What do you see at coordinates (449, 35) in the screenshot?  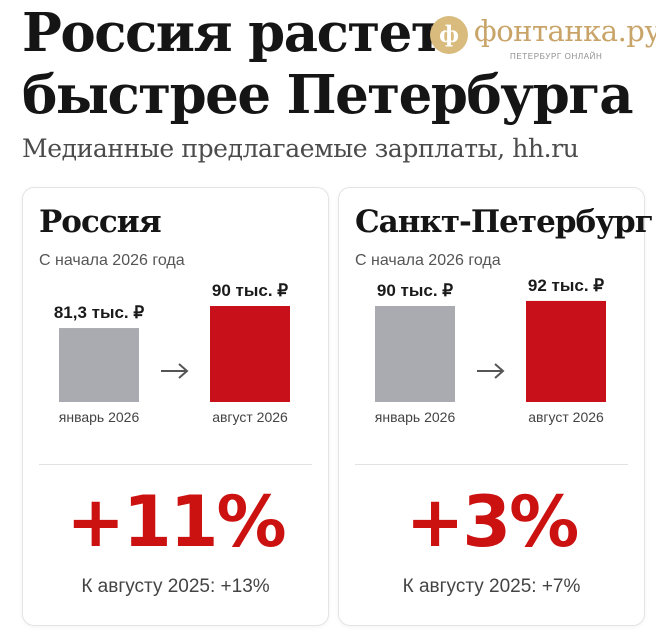 I see `fontanka-logo-icon: ф` at bounding box center [449, 35].